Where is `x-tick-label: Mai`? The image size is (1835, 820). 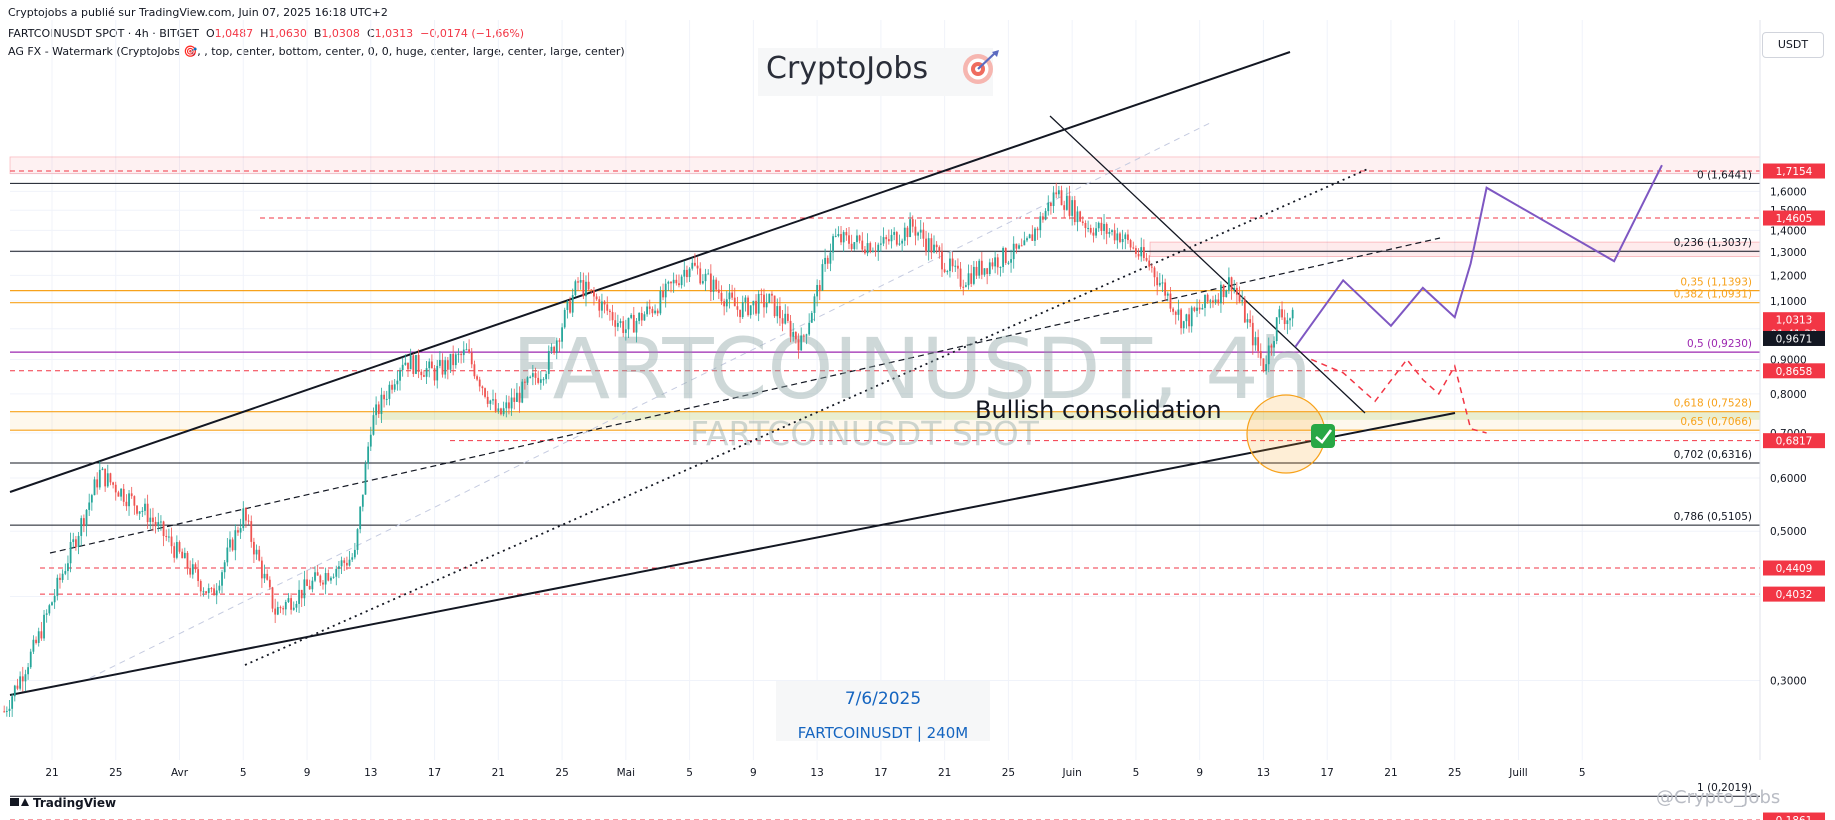 x-tick-label: Mai is located at coordinates (626, 773).